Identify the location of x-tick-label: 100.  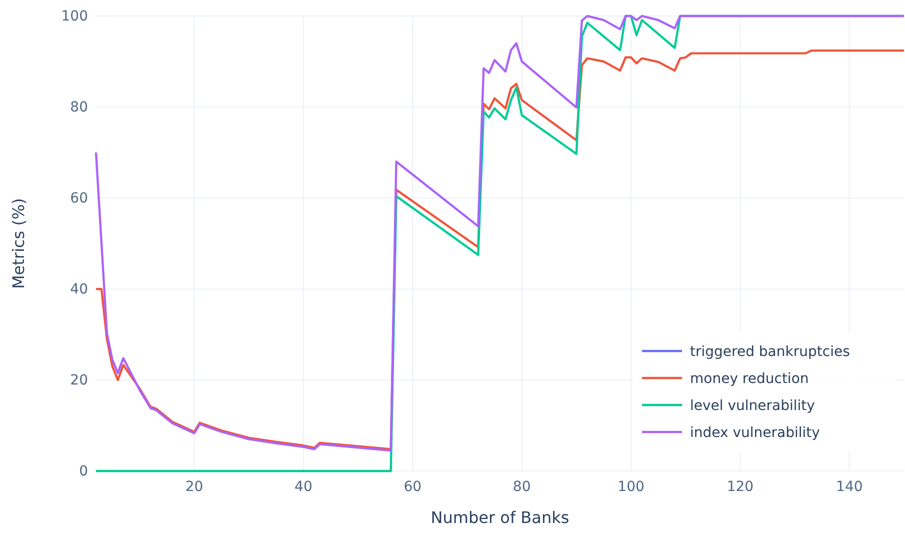
(631, 486).